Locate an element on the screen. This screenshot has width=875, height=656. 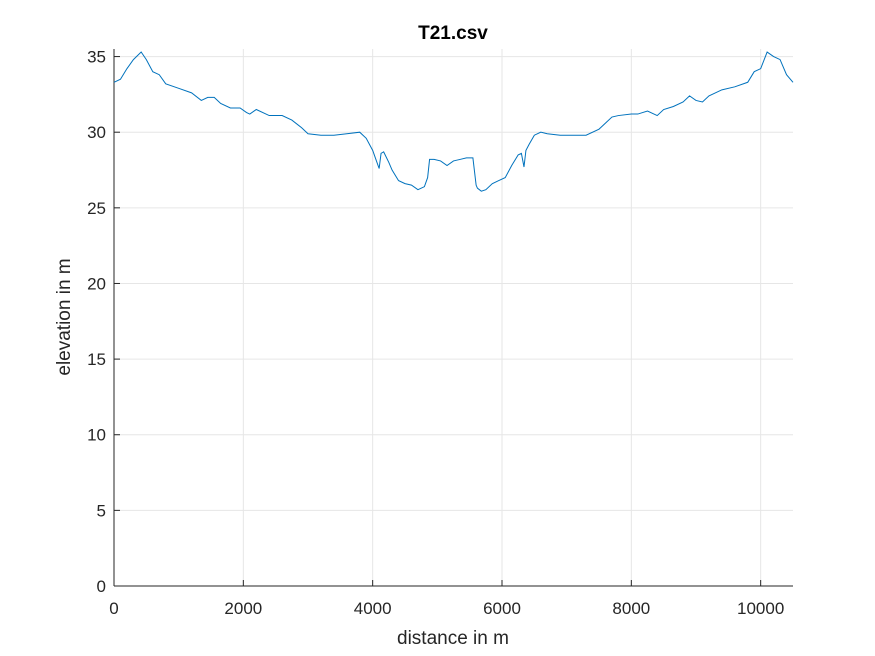
y-tick-label: 35 is located at coordinates (96, 57).